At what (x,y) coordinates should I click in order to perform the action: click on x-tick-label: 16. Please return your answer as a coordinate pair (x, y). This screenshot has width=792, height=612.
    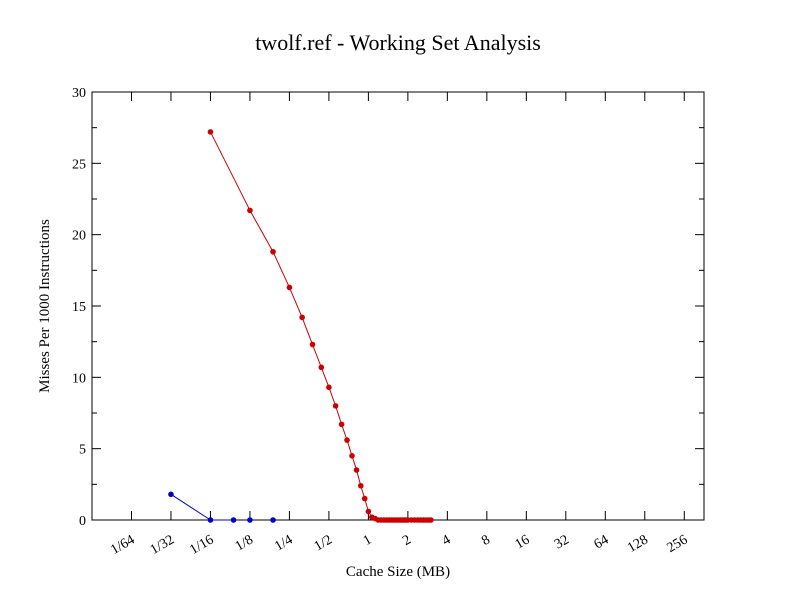
    Looking at the image, I should click on (523, 542).